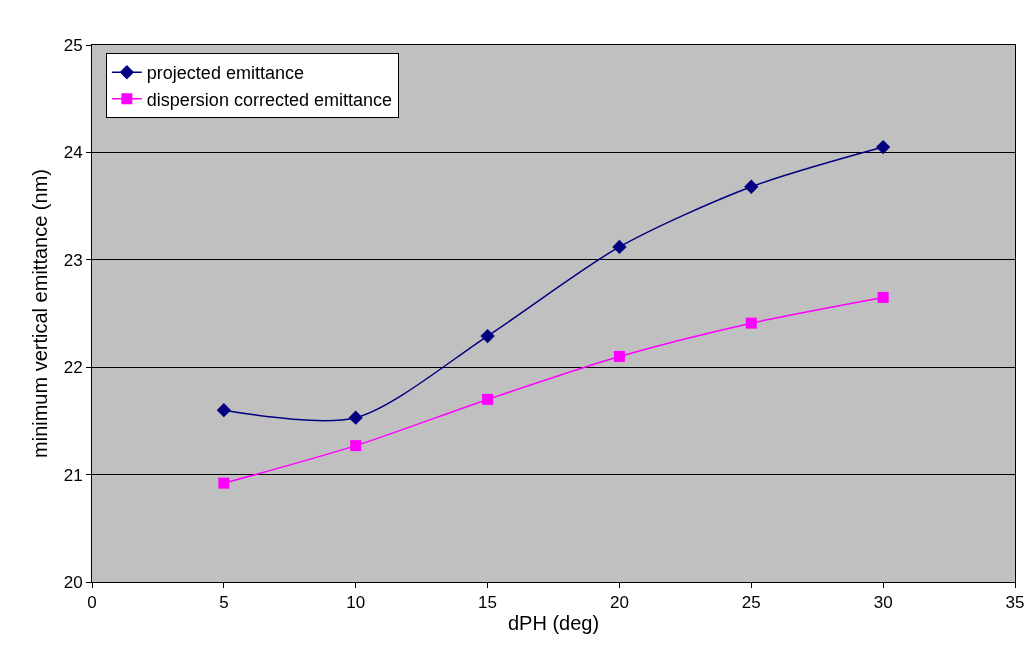  Describe the element at coordinates (40, 313) in the screenshot. I see `y-axis-title: minimum vertical emittance (nm)` at that location.